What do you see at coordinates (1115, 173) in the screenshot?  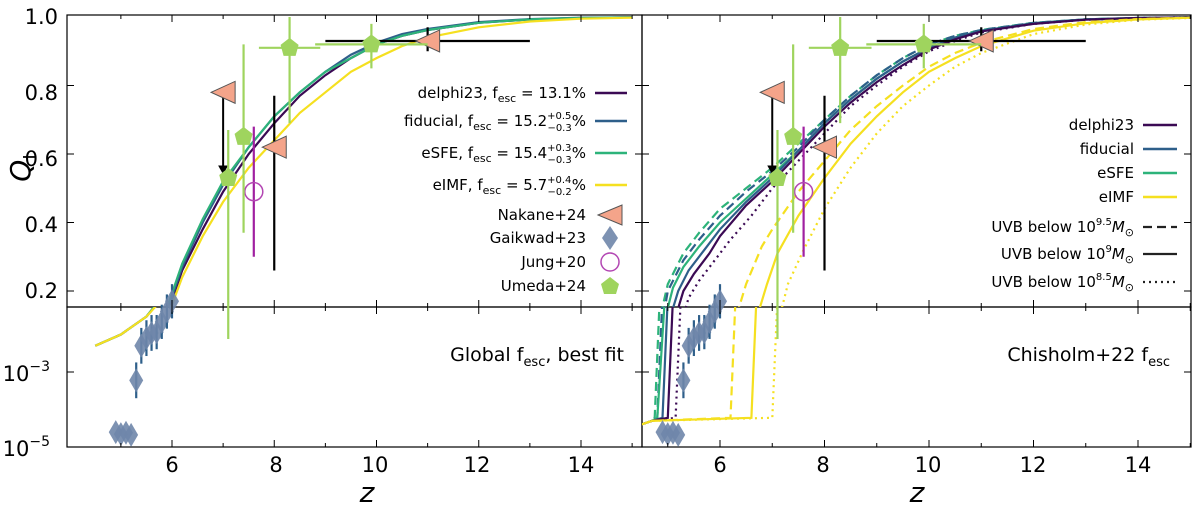 I see `legend-label: eSFE` at bounding box center [1115, 173].